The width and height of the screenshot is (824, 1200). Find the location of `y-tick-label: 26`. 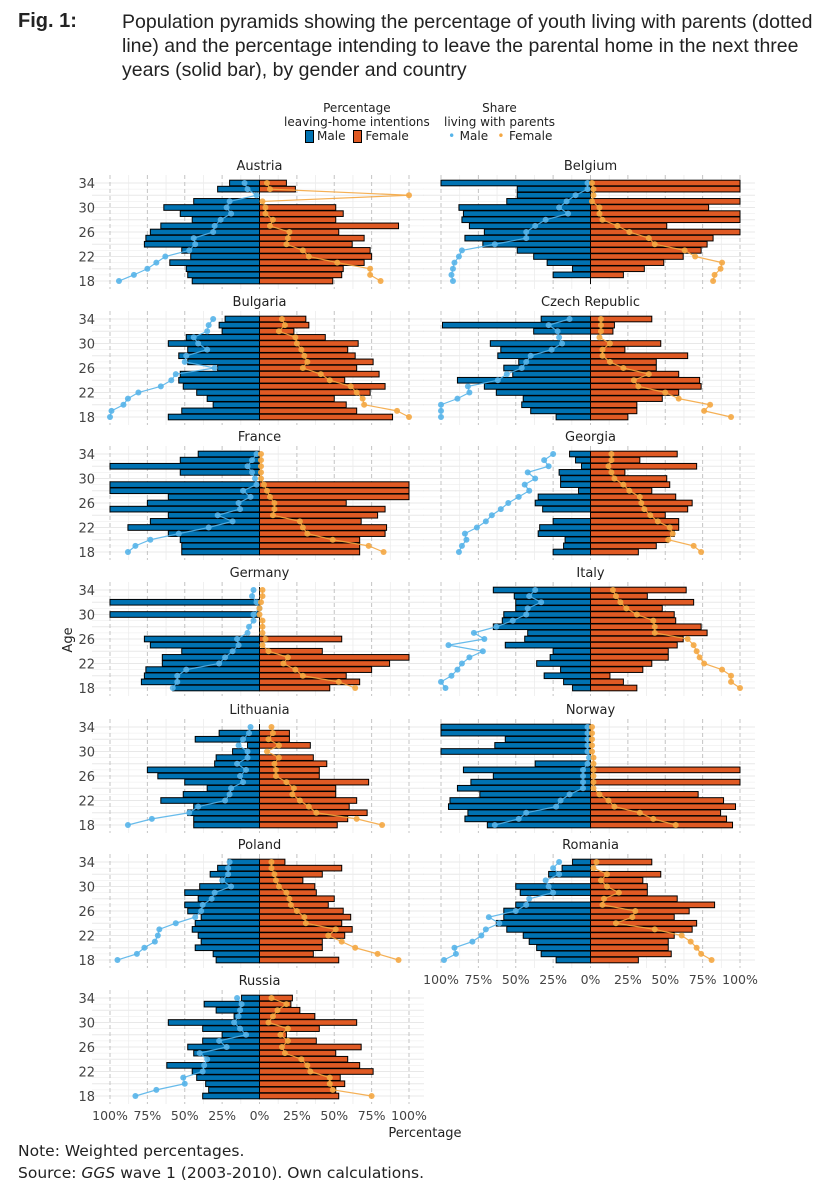

y-tick-label: 26 is located at coordinates (86, 777).